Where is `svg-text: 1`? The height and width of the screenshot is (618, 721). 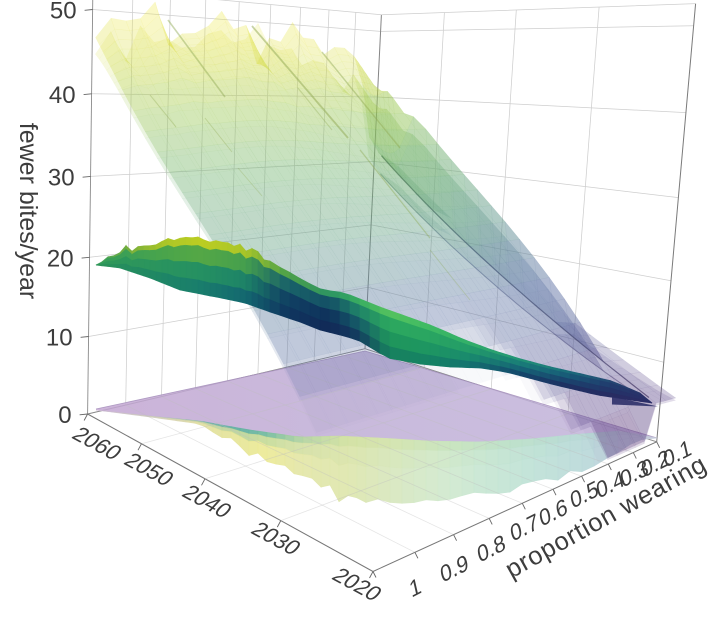
svg-text: 1 is located at coordinates (415, 587).